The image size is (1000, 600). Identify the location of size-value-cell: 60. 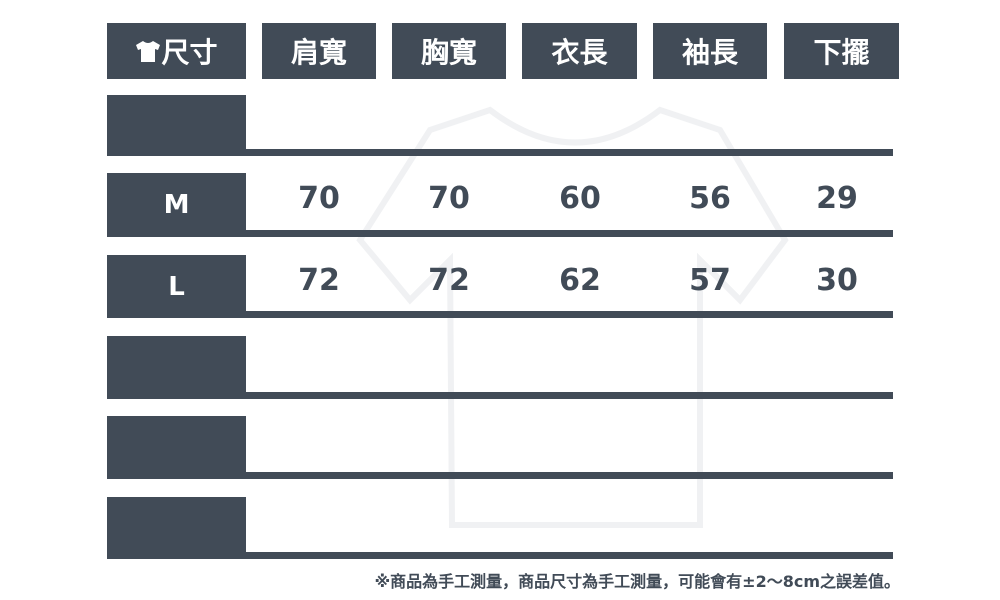
(580, 198).